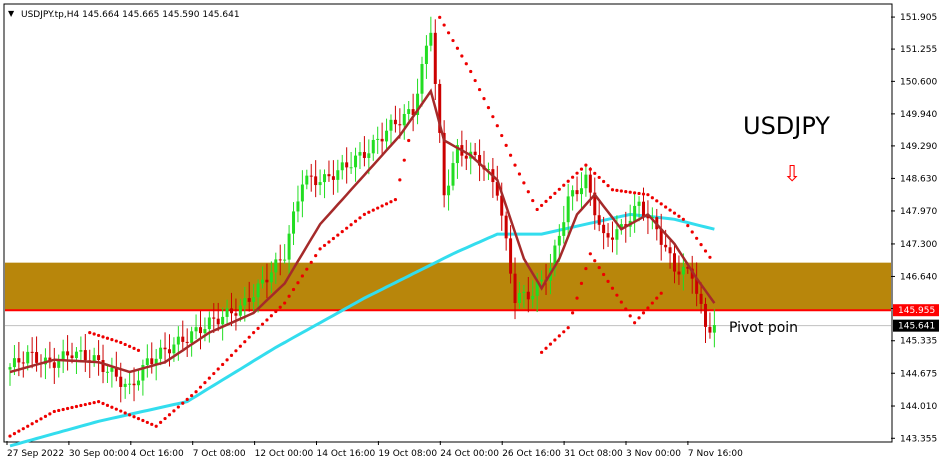 The image size is (945, 468). What do you see at coordinates (763, 328) in the screenshot?
I see `pivot-label: Pivot poin` at bounding box center [763, 328].